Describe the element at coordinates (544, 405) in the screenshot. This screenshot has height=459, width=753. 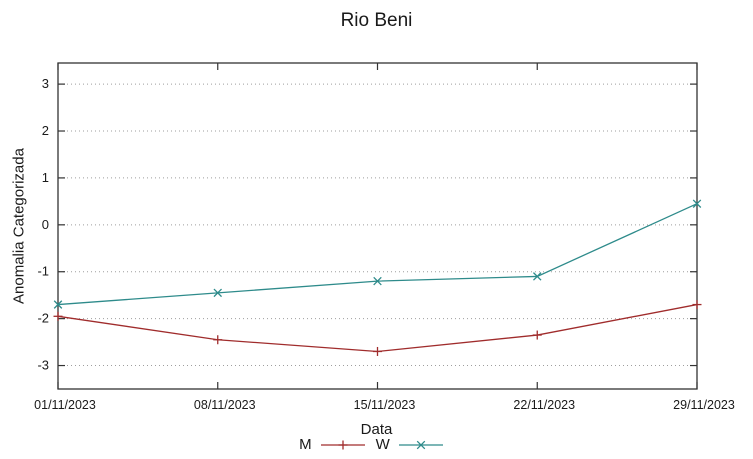
I see `x-tick-label: 22/11/2023` at that location.